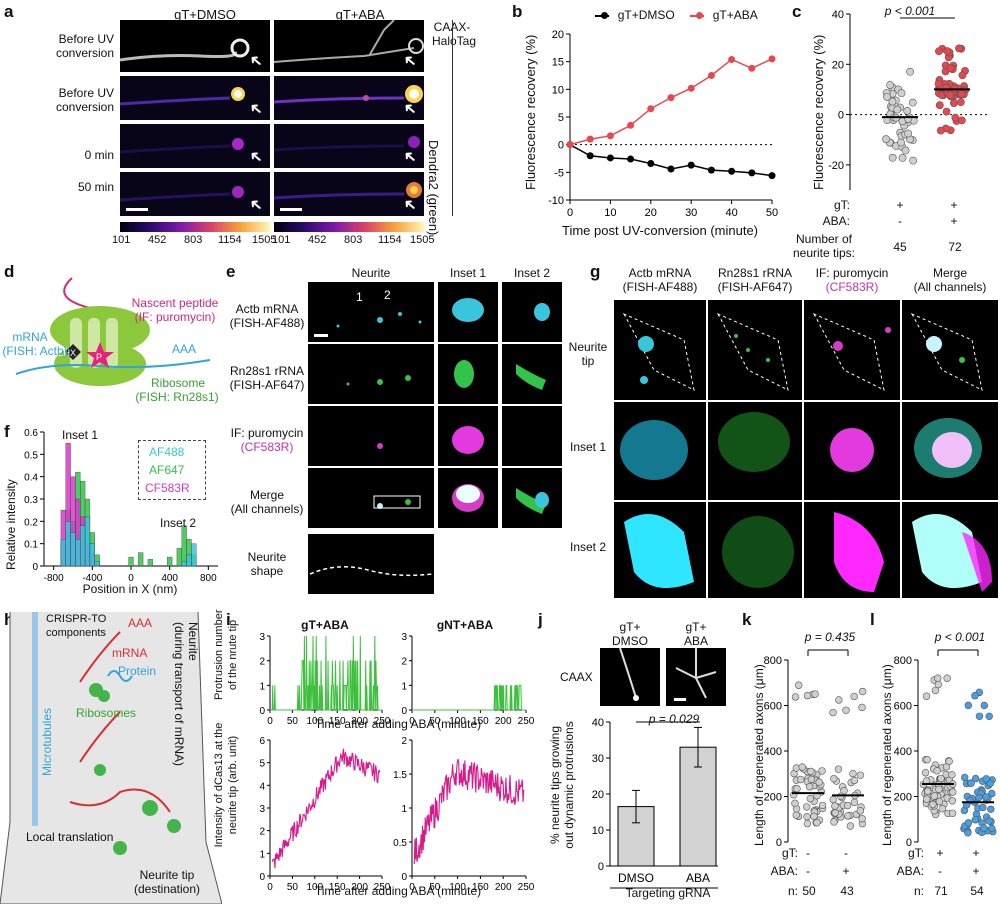 The width and height of the screenshot is (1000, 904). Describe the element at coordinates (195, 46) in the screenshot. I see `a-image-dmso-caax: ➜` at that location.